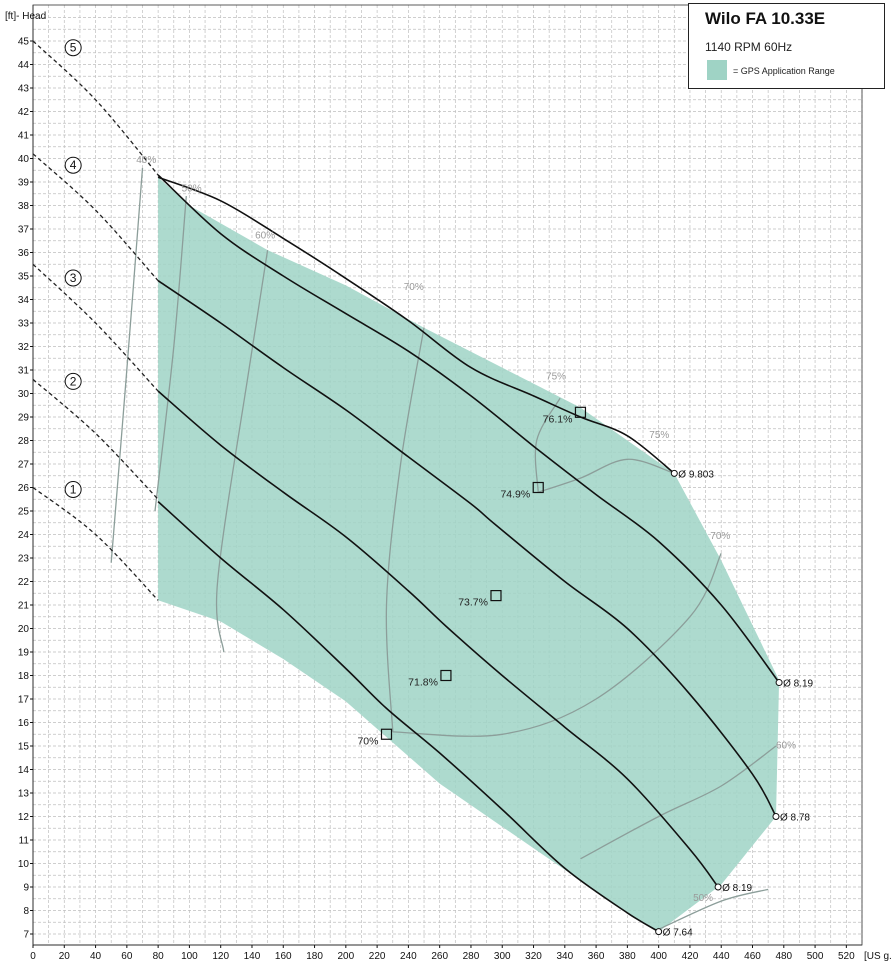 Image resolution: width=891 pixels, height=967 pixels. I want to click on bep-label: 74.9%, so click(515, 495).